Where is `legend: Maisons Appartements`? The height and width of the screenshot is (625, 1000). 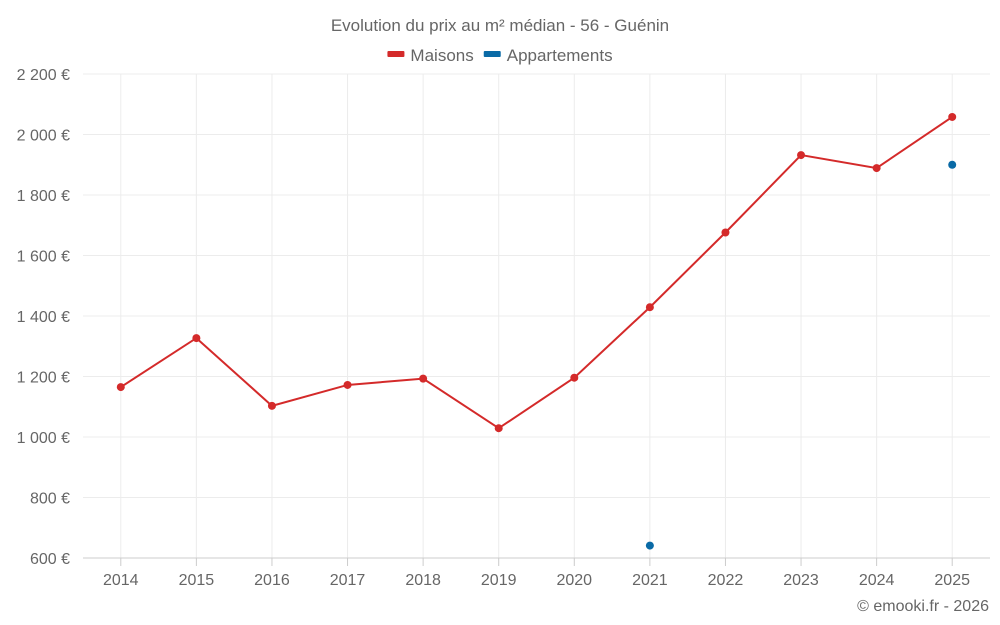
legend: Maisons Appartements is located at coordinates (500, 55).